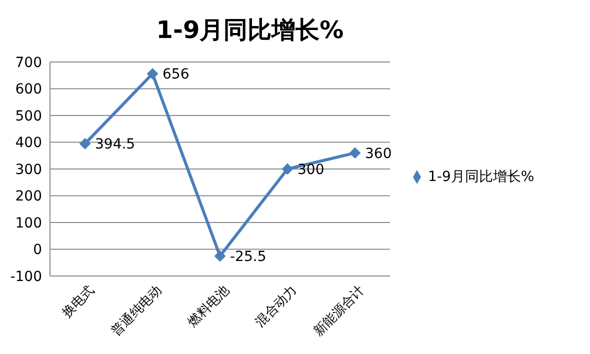  What do you see at coordinates (176, 74) in the screenshot?
I see `data-label: 656` at bounding box center [176, 74].